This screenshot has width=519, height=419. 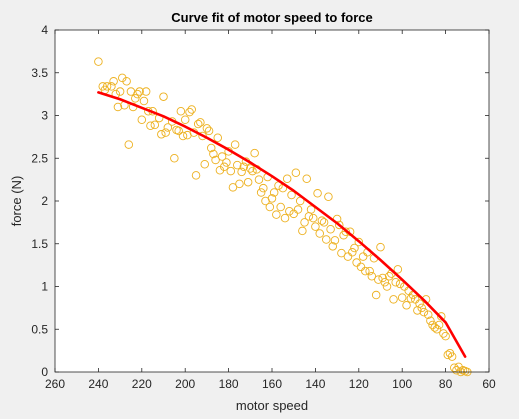 I want to click on x-tick-label: 180, so click(x=229, y=384).